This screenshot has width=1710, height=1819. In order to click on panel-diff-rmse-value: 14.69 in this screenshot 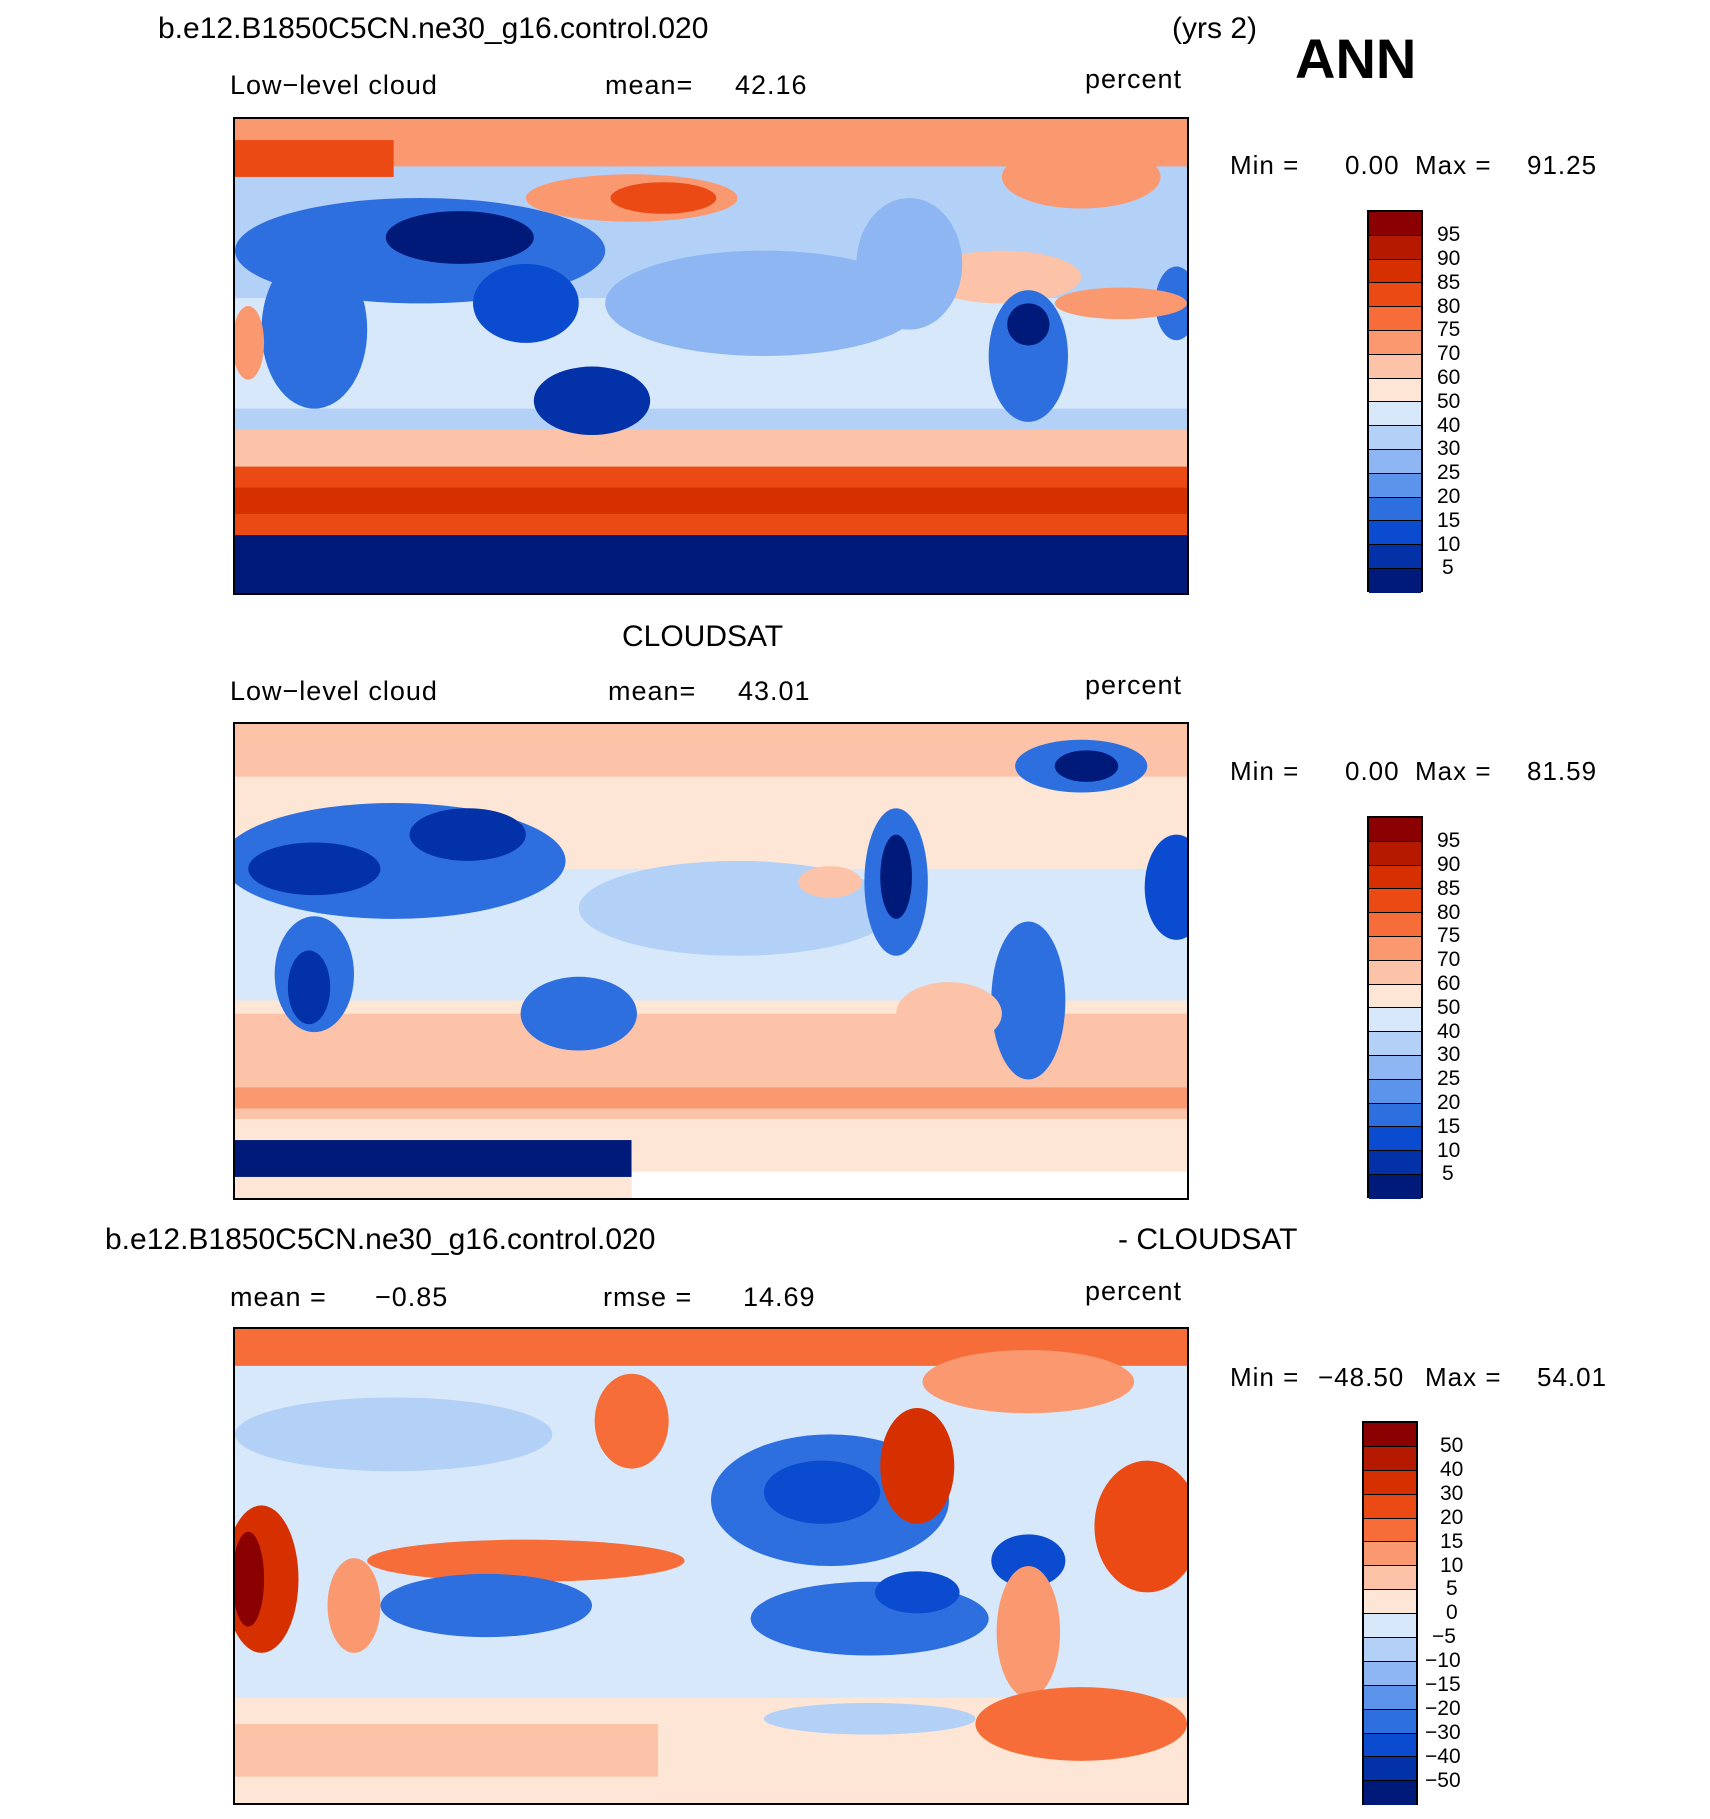, I will do `click(779, 1297)`.